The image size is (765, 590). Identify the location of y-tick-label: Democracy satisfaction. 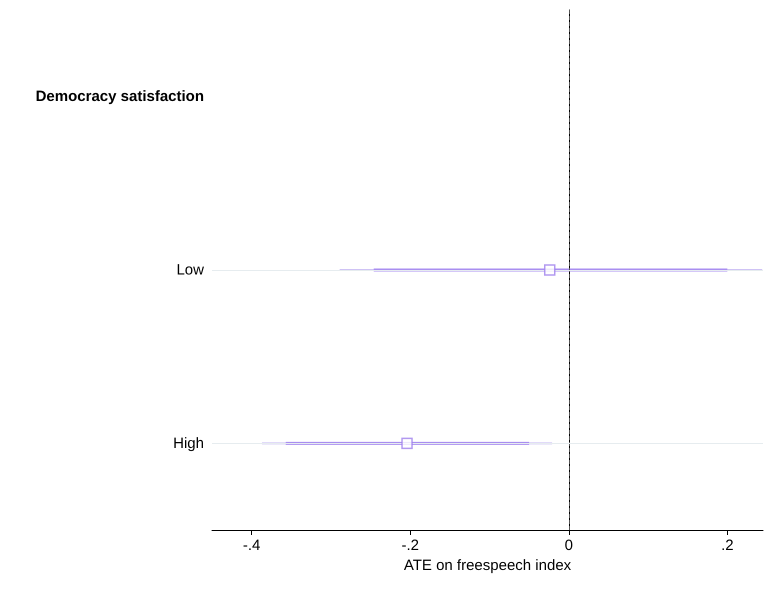
(120, 97).